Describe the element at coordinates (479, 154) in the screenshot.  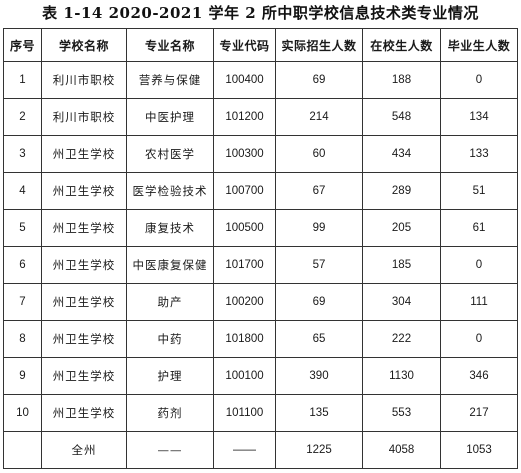
I see `cell-graduates: 133` at that location.